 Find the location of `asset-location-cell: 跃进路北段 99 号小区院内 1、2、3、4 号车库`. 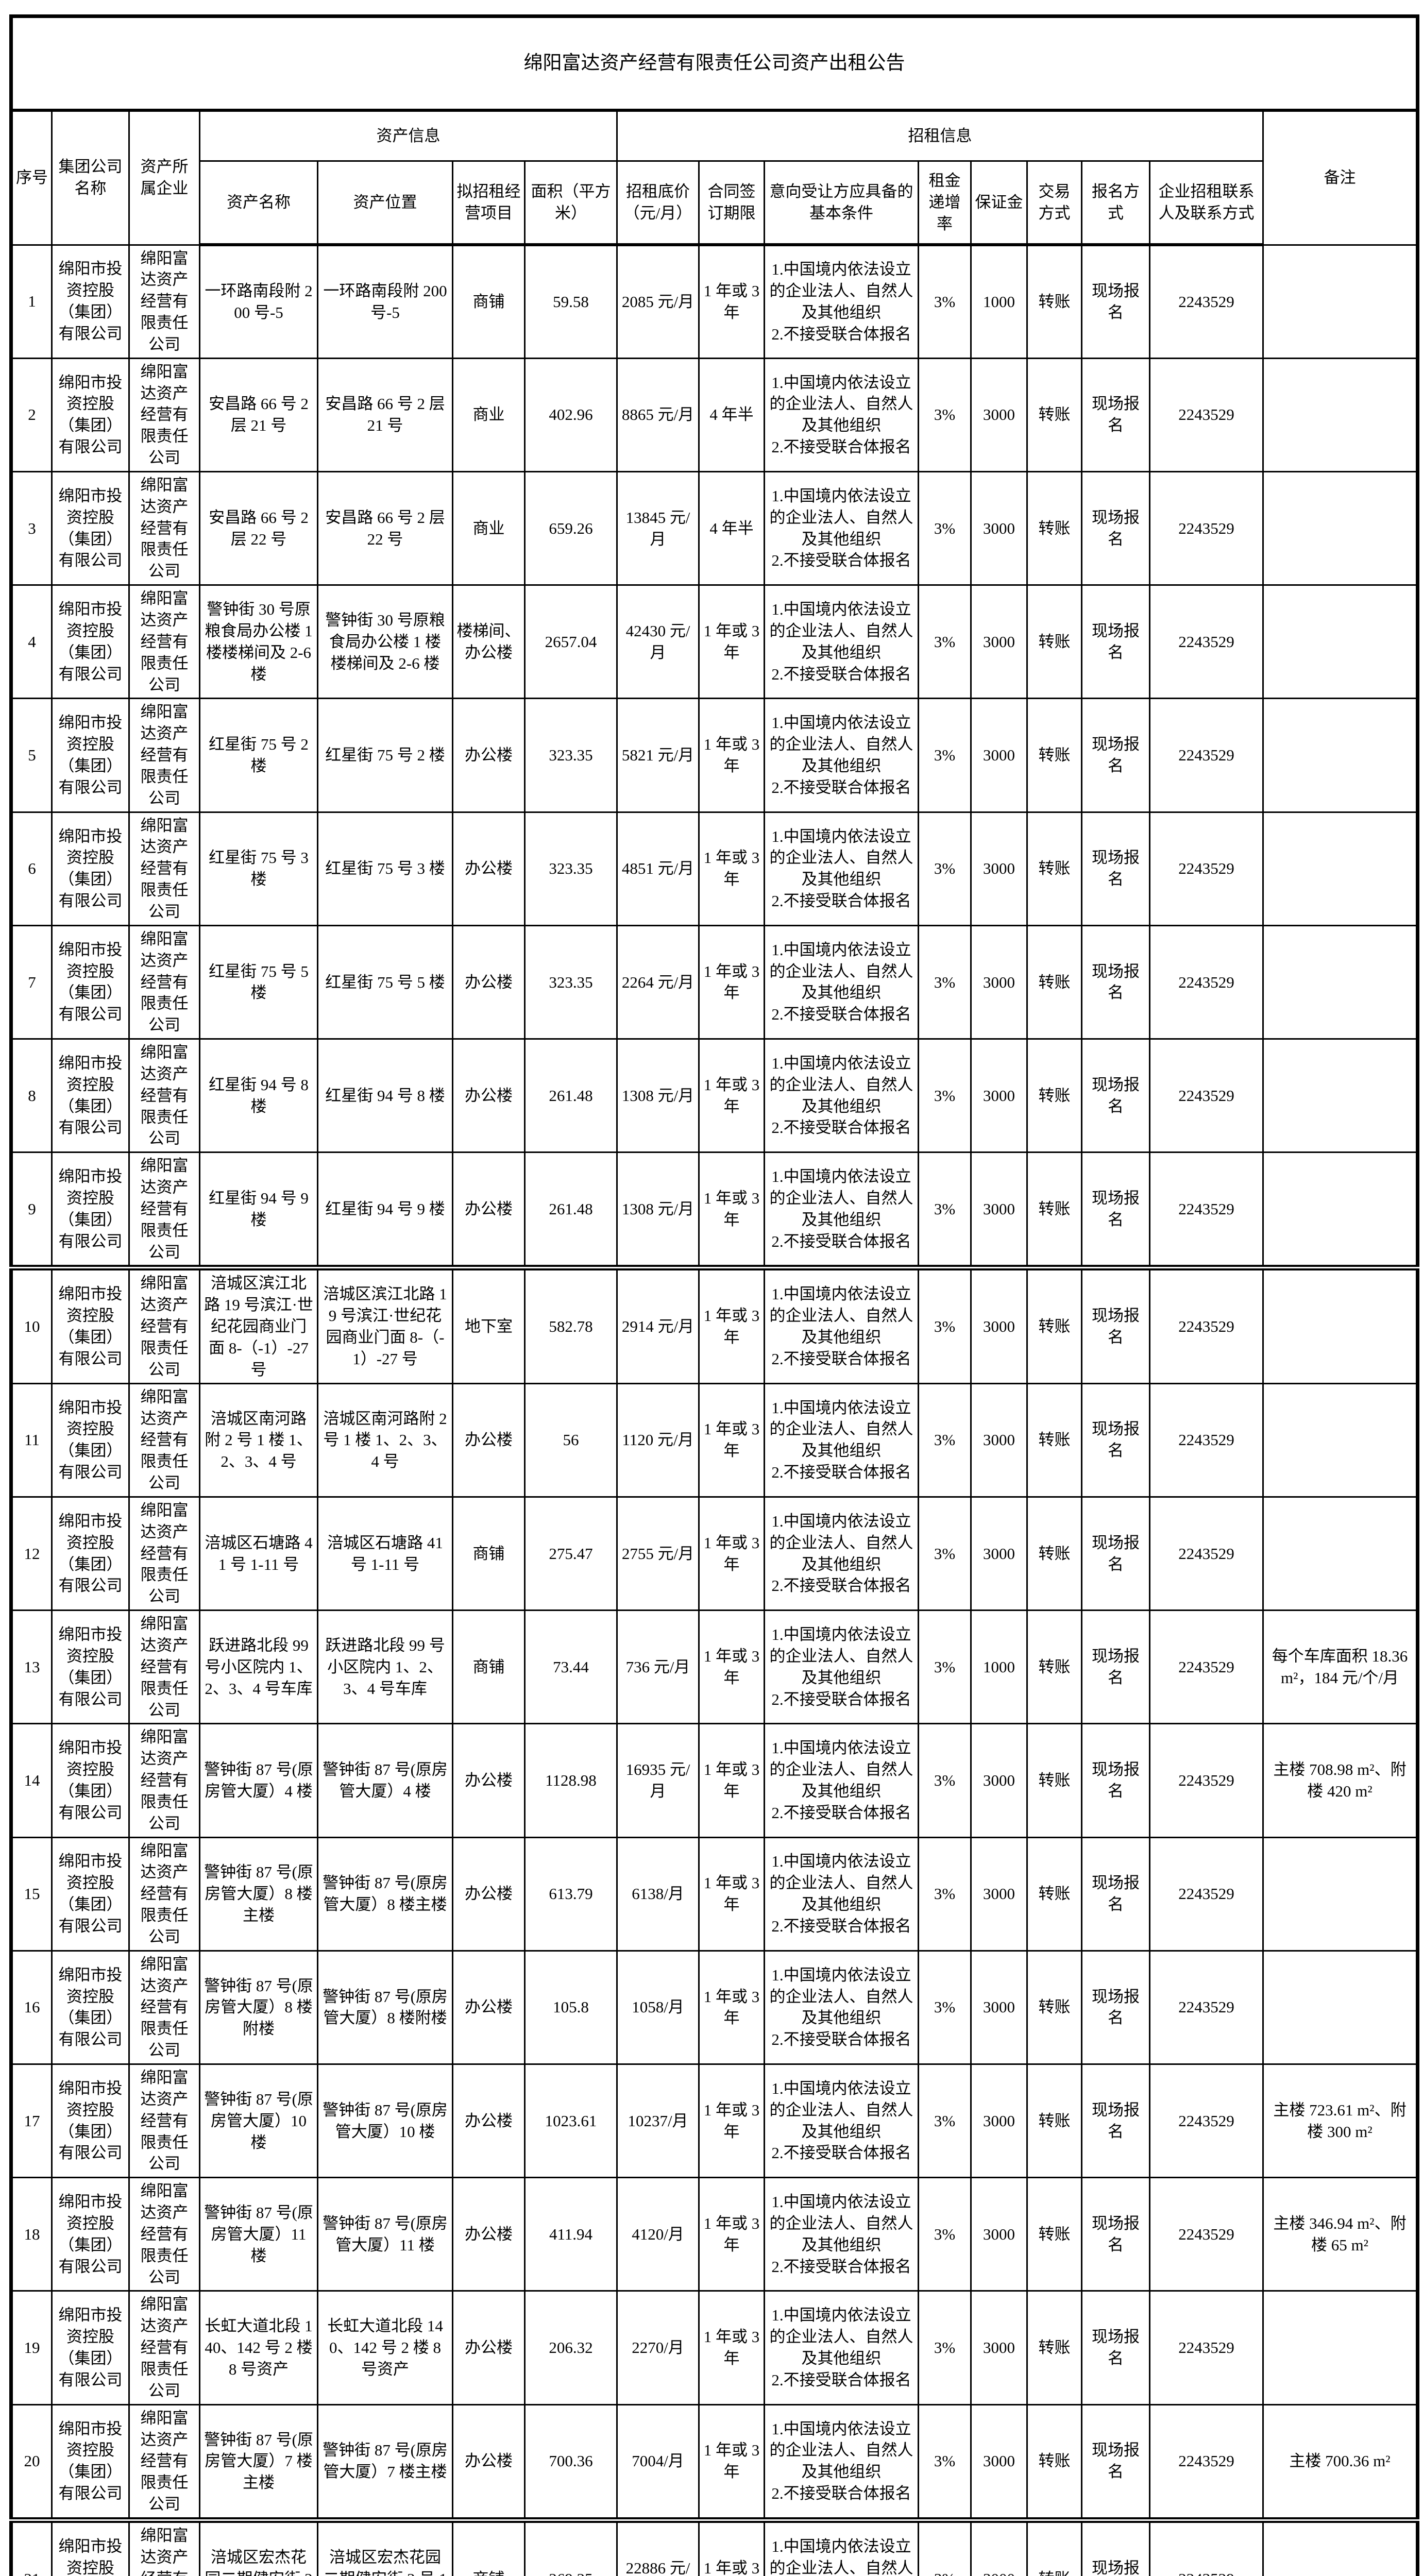

asset-location-cell: 跃进路北段 99 号小区院内 1、2、3、4 号车库 is located at coordinates (385, 1667).